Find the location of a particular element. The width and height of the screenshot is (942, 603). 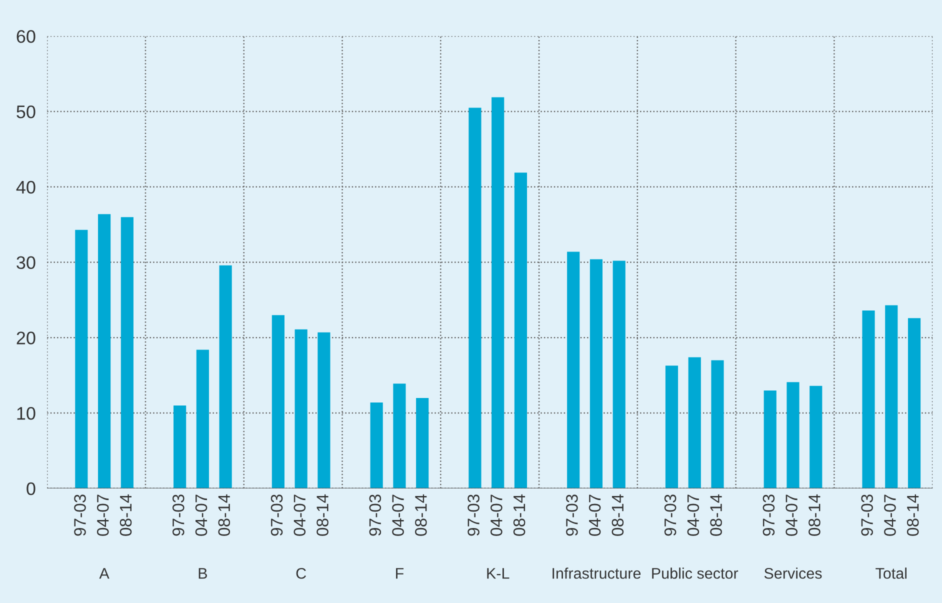

x-tick-label: B is located at coordinates (202, 573).